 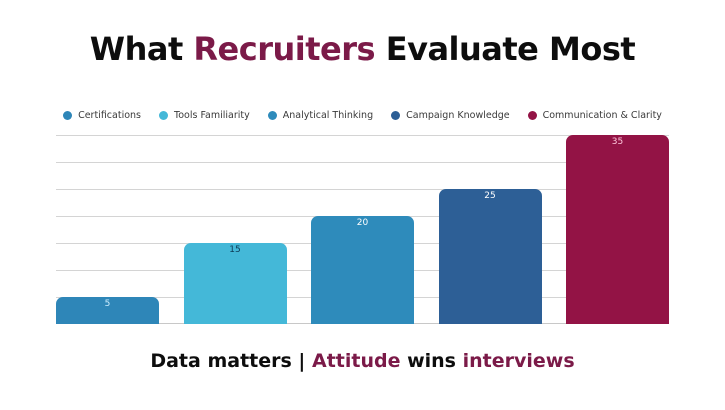 I want to click on legend-item: Tools Familiarity, so click(x=204, y=115).